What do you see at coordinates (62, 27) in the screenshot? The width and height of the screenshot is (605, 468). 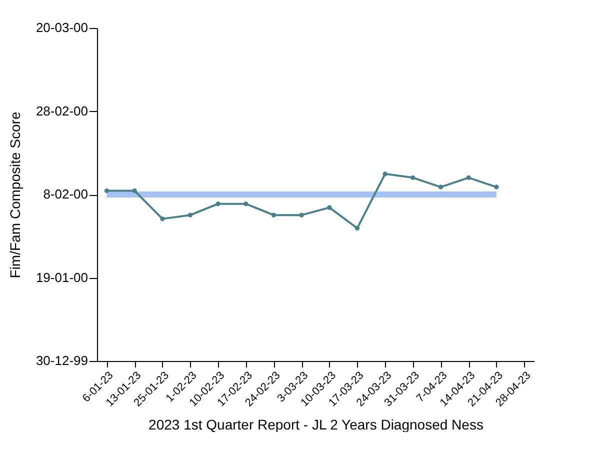 I see `text: 20-03-00` at bounding box center [62, 27].